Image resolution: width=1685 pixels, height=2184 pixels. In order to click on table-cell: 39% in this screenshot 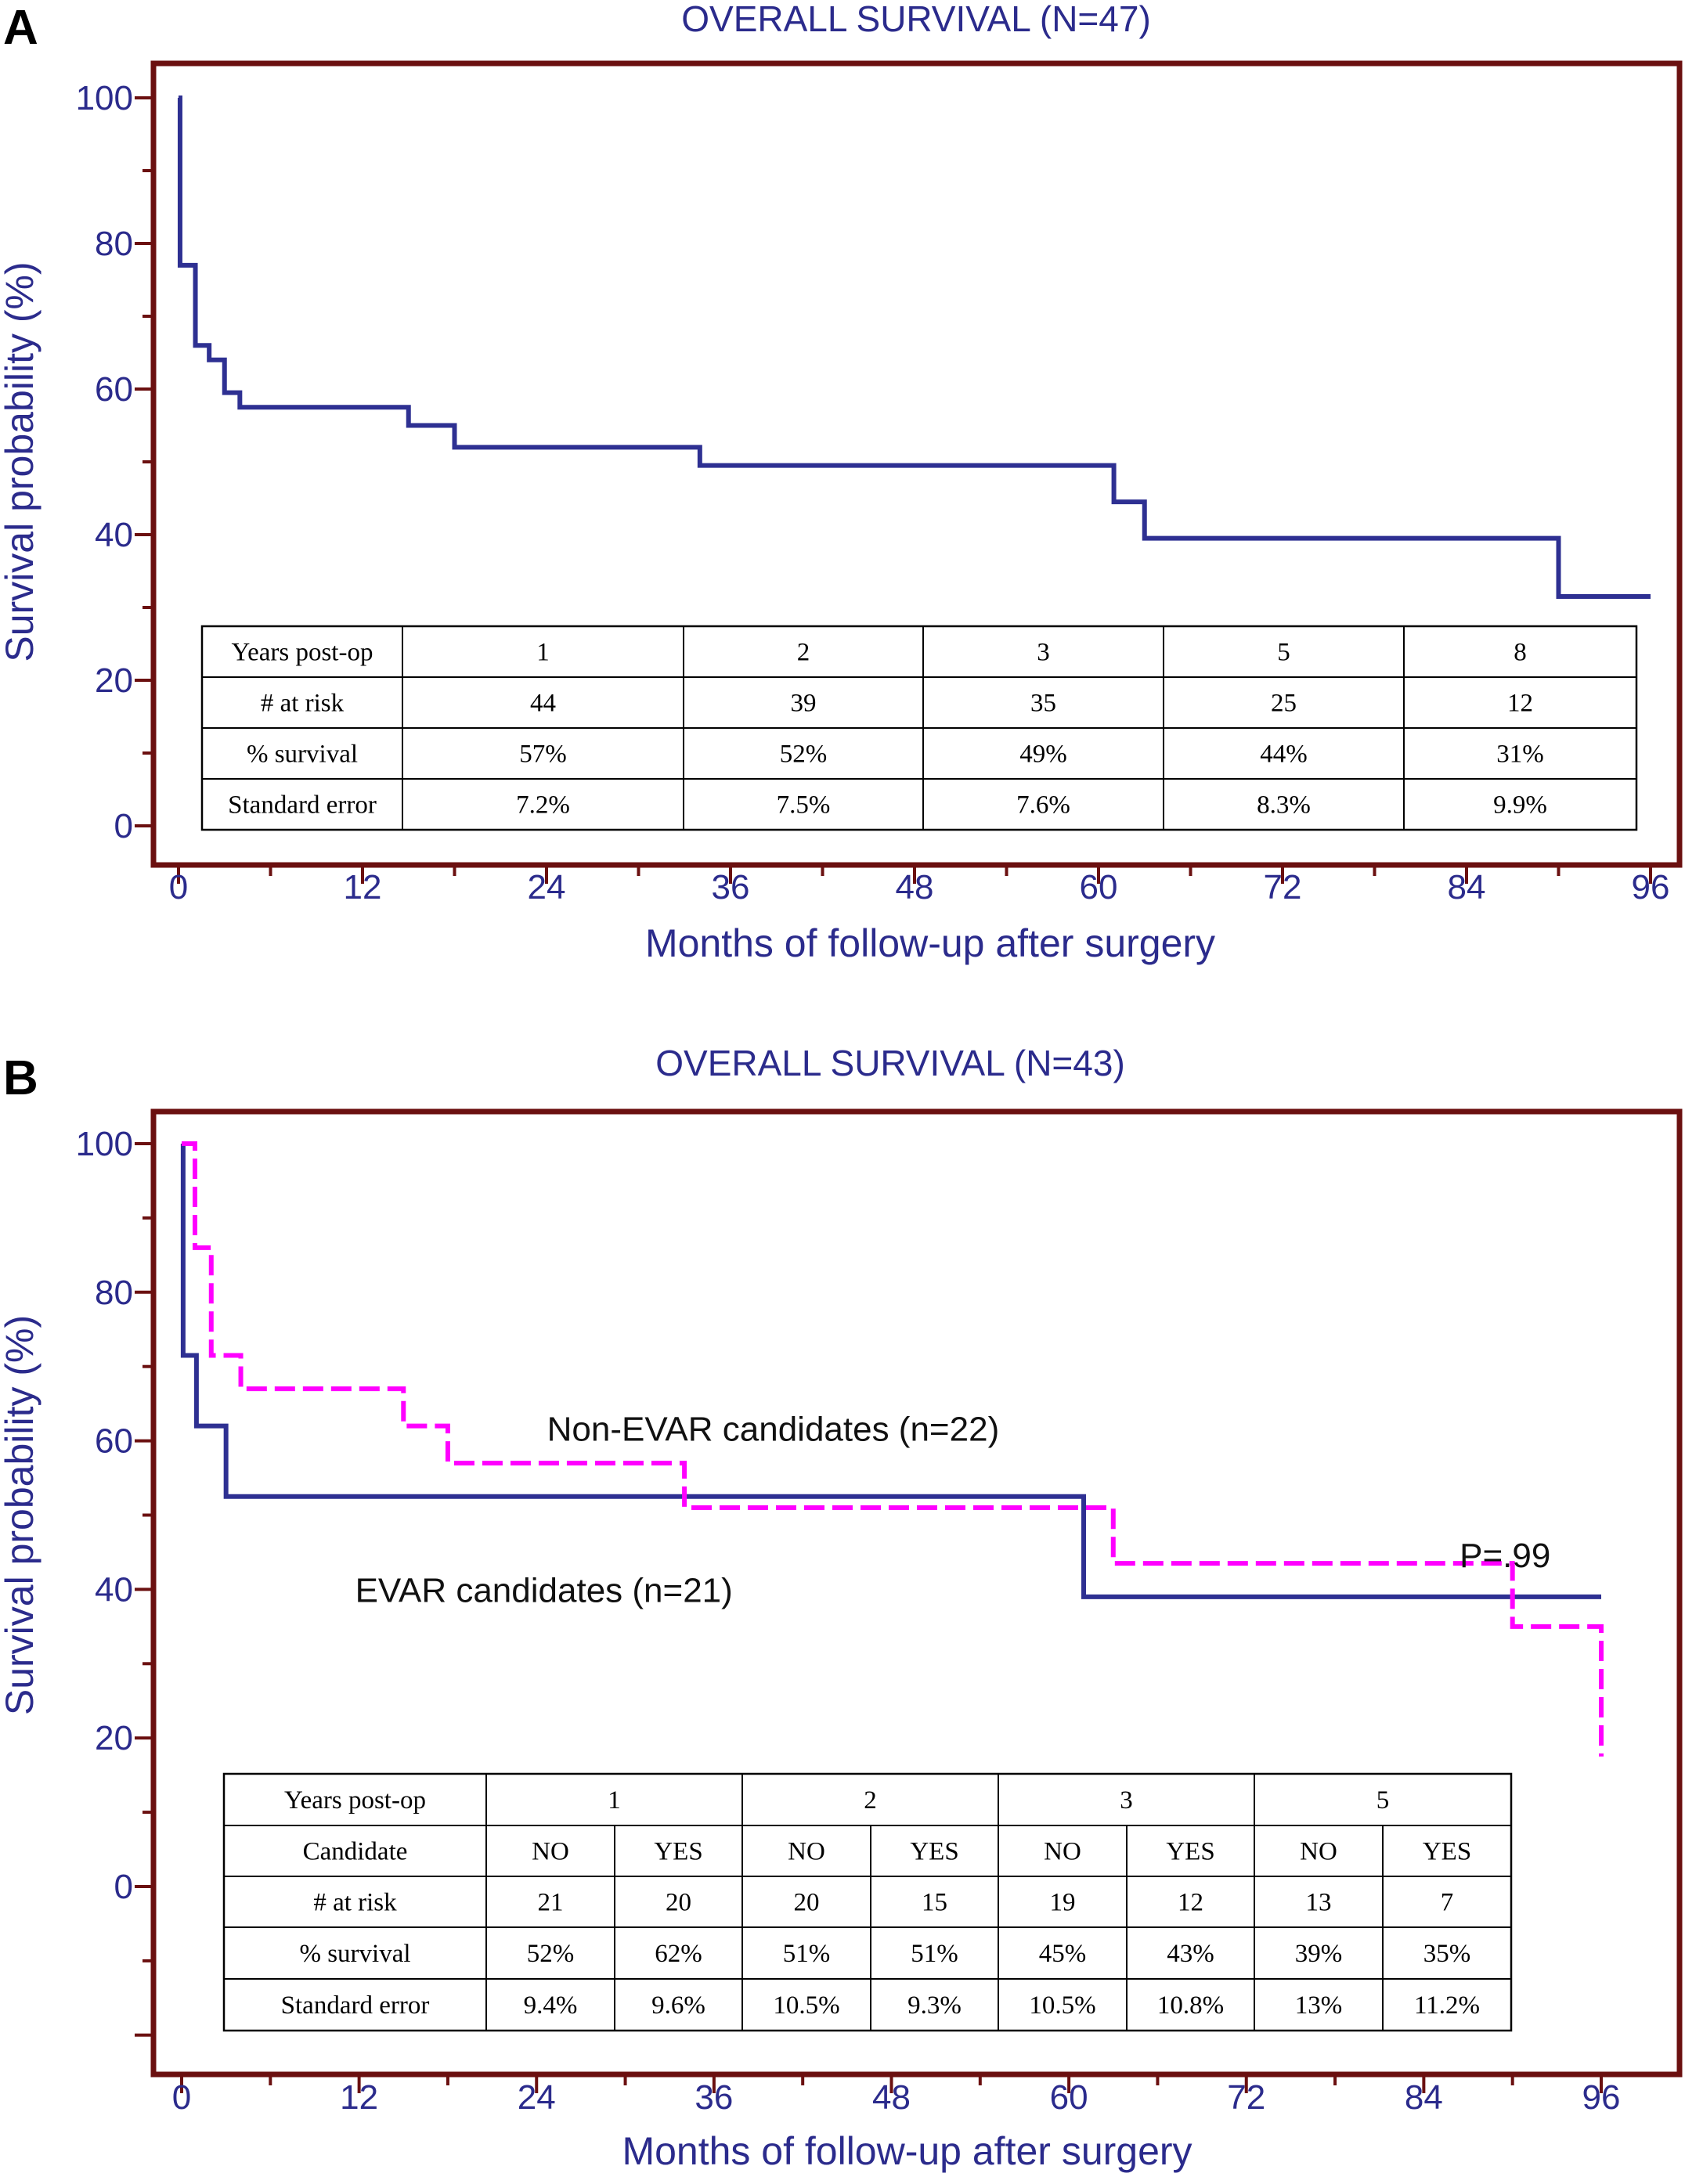, I will do `click(1319, 1954)`.